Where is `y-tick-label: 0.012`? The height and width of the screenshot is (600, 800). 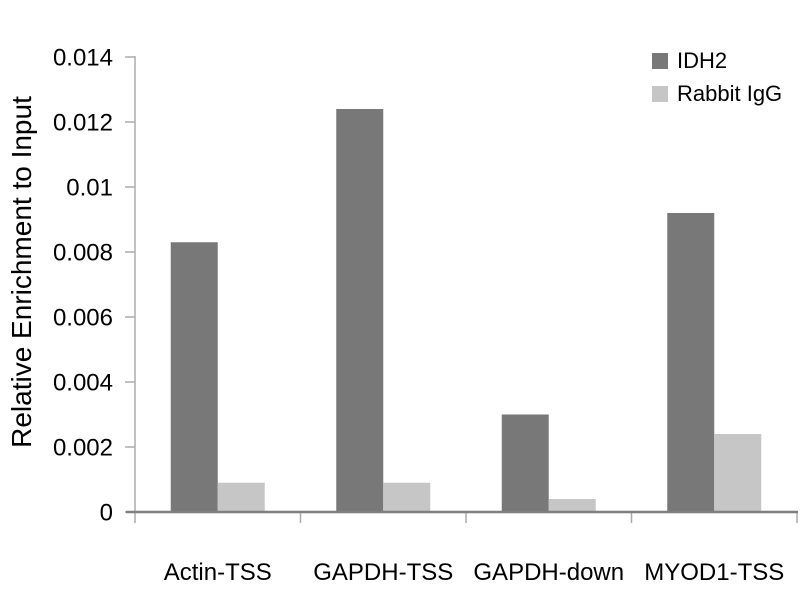
y-tick-label: 0.012 is located at coordinates (83, 123).